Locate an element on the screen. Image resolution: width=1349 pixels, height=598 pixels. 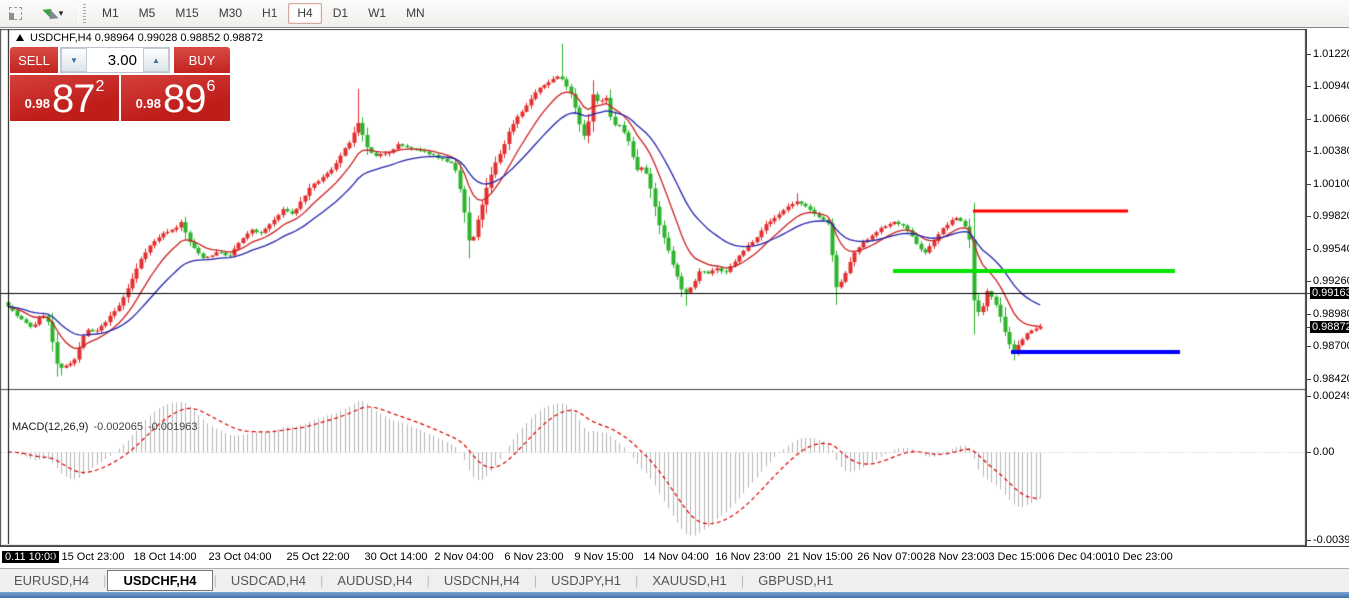
sell-price-pip: 2 is located at coordinates (100, 86).